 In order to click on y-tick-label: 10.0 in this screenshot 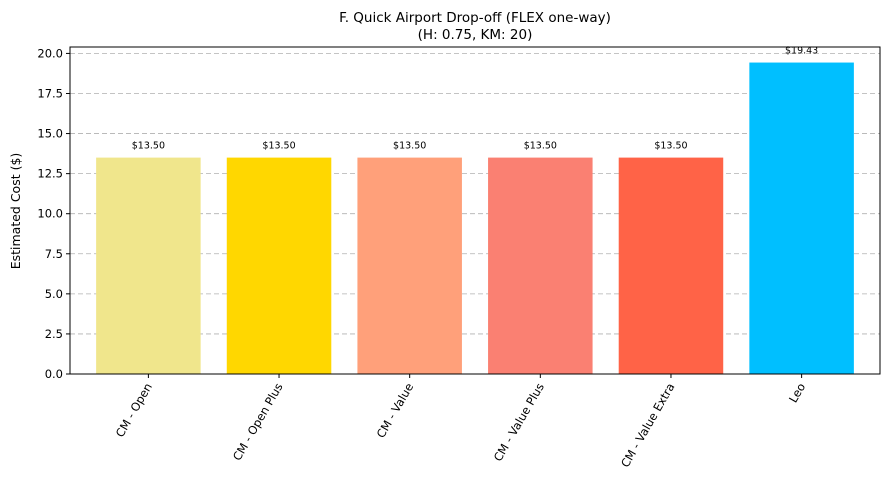, I will do `click(50, 214)`.